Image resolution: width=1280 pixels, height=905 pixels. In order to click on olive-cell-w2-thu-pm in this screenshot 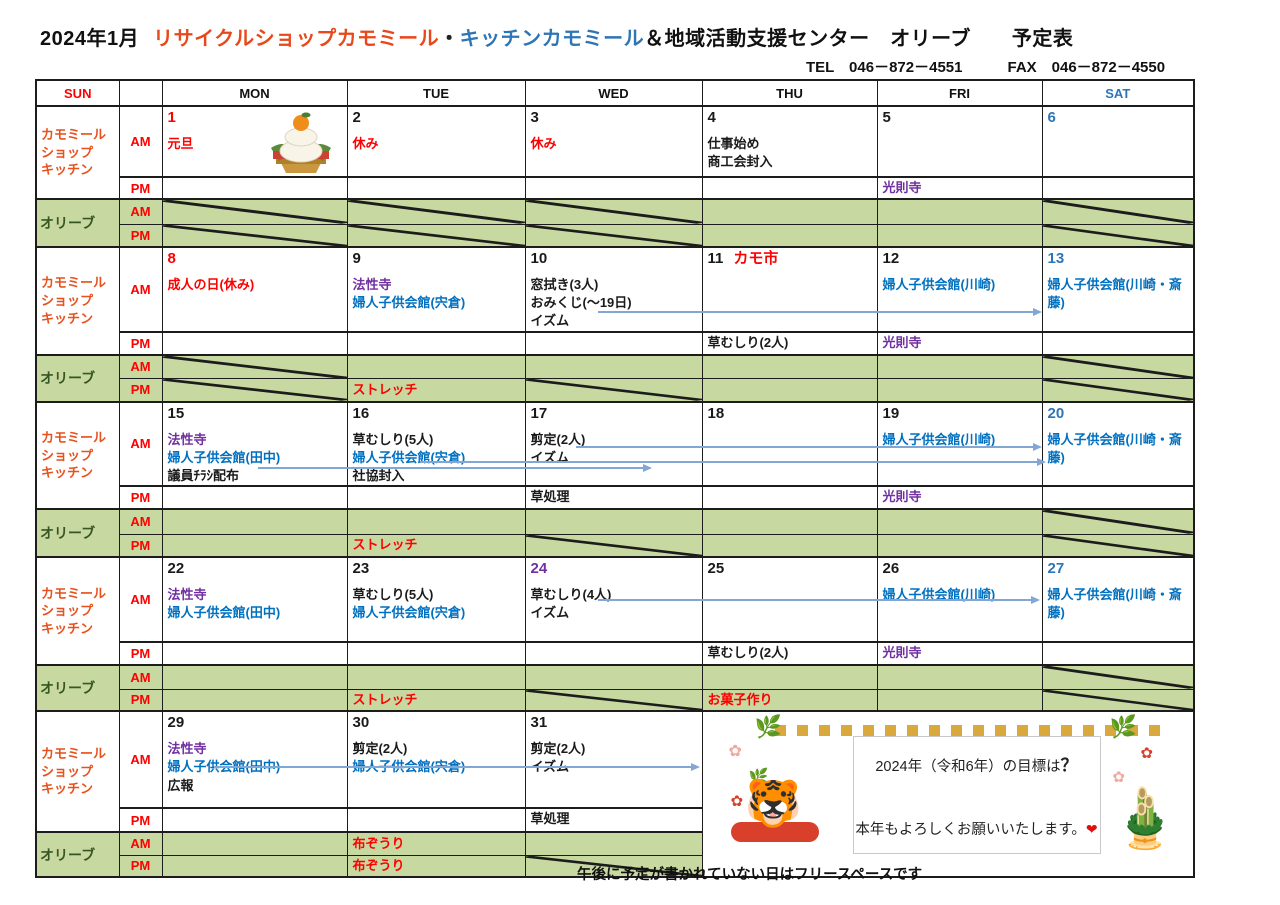, I will do `click(789, 390)`.